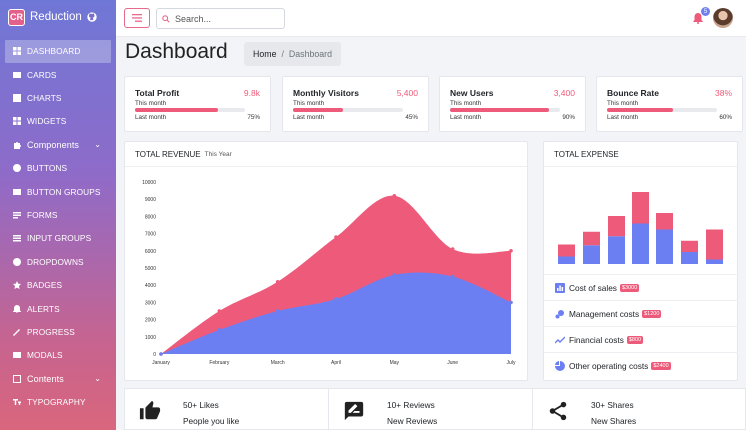 The height and width of the screenshot is (430, 746). What do you see at coordinates (452, 363) in the screenshot?
I see `x-tick-label: June` at bounding box center [452, 363].